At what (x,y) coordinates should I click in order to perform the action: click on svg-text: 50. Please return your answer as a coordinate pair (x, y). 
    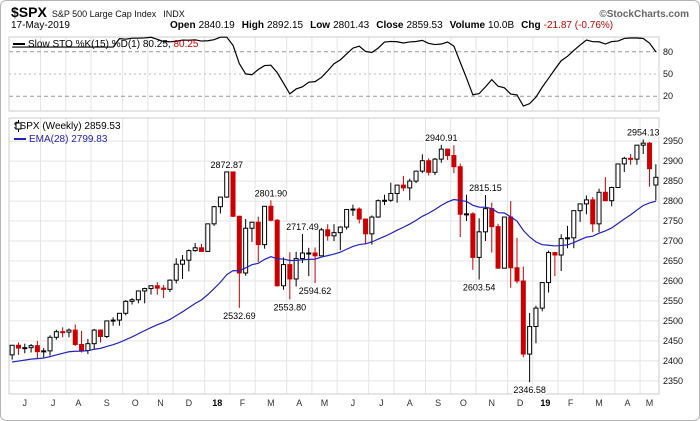
    Looking at the image, I should click on (668, 74).